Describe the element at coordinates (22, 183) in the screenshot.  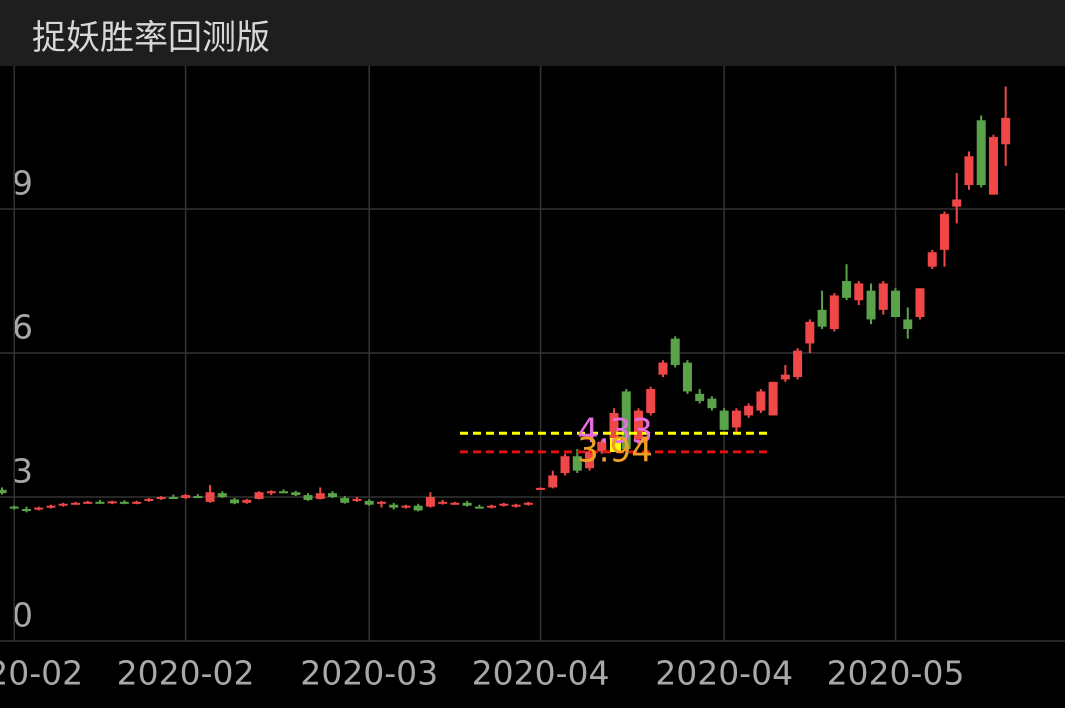
I see `y-tick-label: 9` at that location.